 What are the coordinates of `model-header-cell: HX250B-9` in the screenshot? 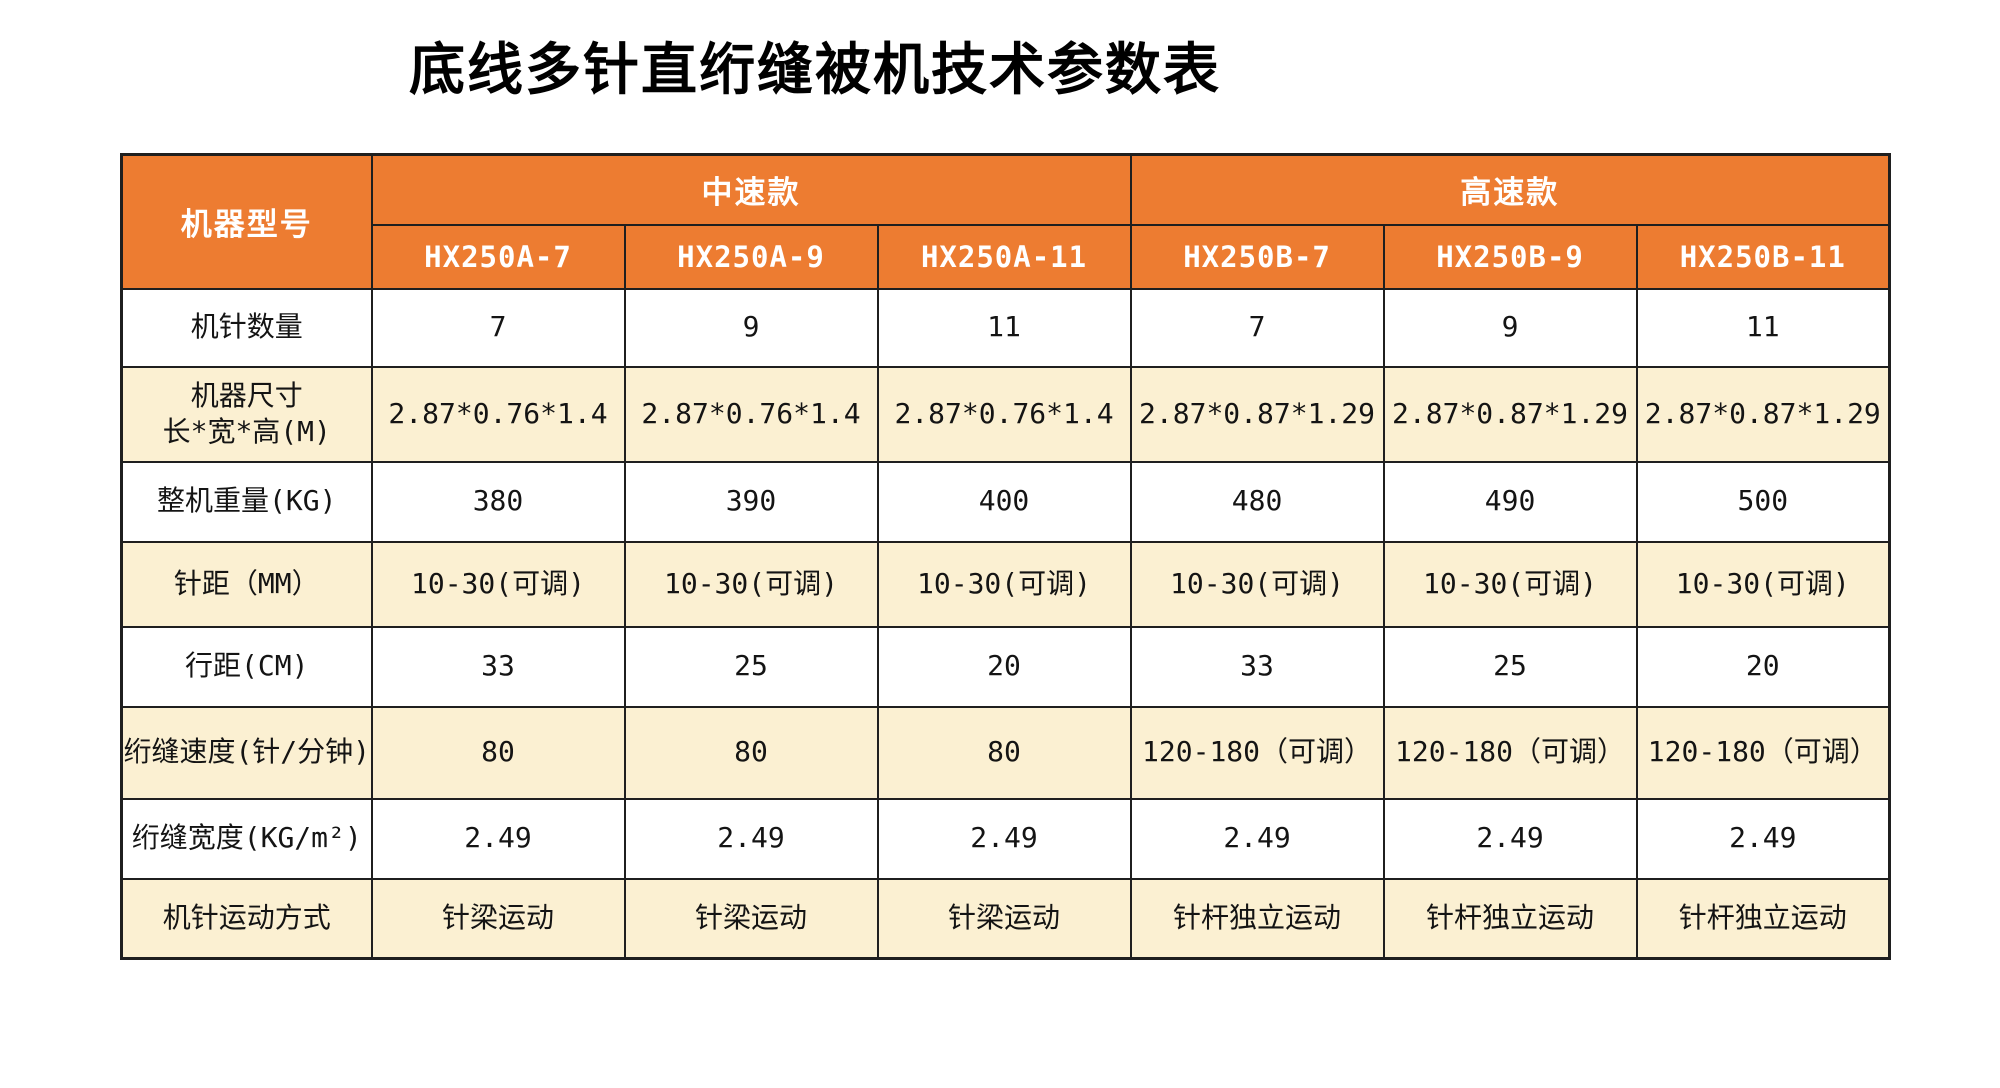 It's located at (1510, 256).